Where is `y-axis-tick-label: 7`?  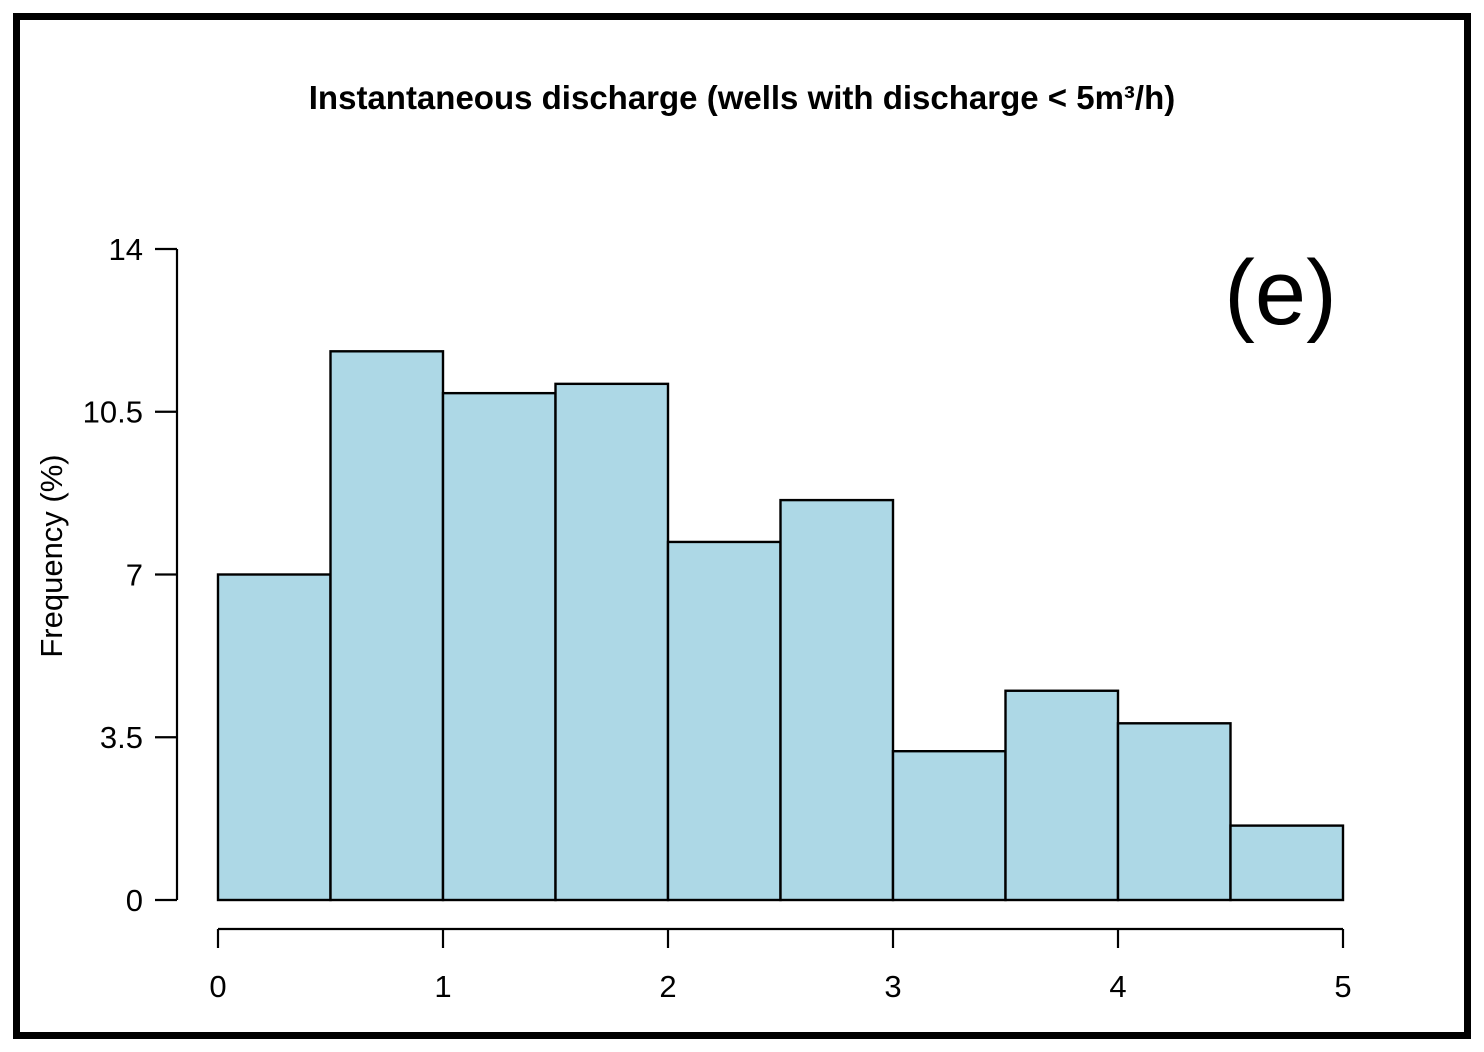 y-axis-tick-label: 7 is located at coordinates (134, 574).